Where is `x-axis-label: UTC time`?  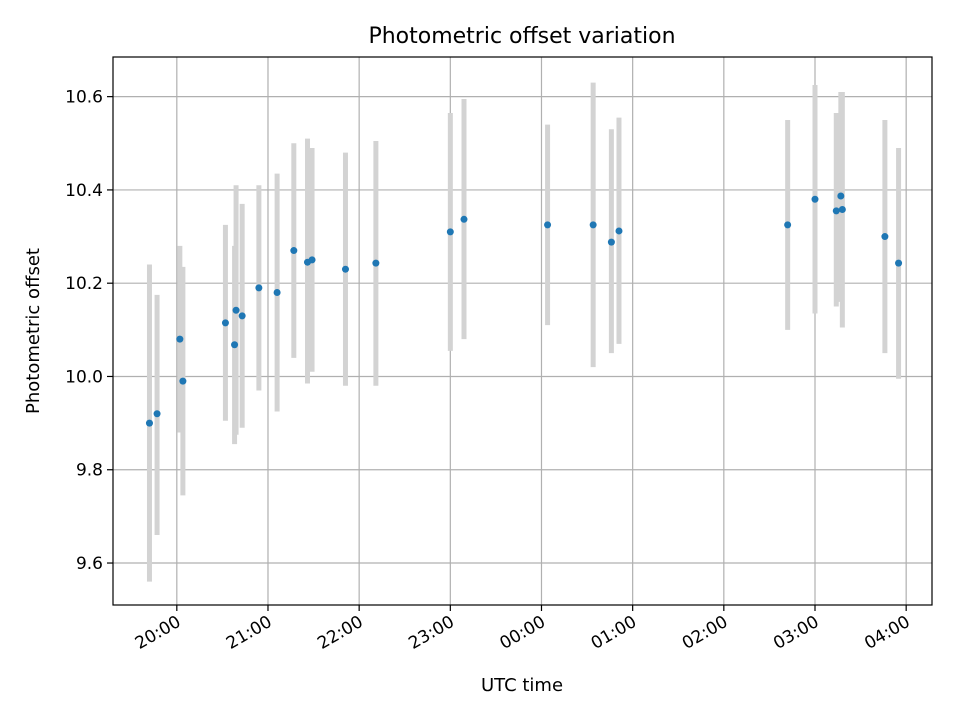 x-axis-label: UTC time is located at coordinates (522, 685).